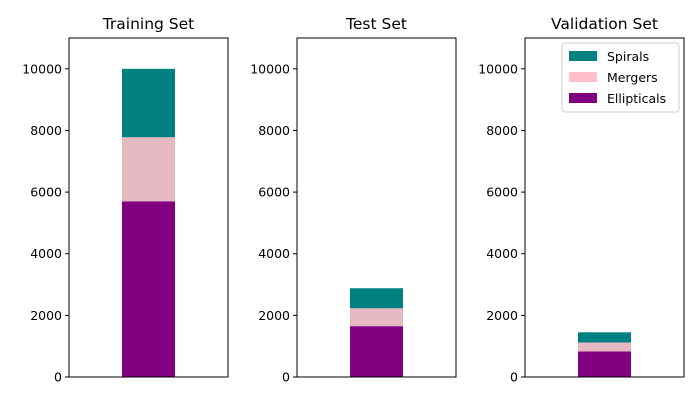 The width and height of the screenshot is (700, 400). Describe the element at coordinates (148, 24) in the screenshot. I see `subplot-title: Training Set` at that location.